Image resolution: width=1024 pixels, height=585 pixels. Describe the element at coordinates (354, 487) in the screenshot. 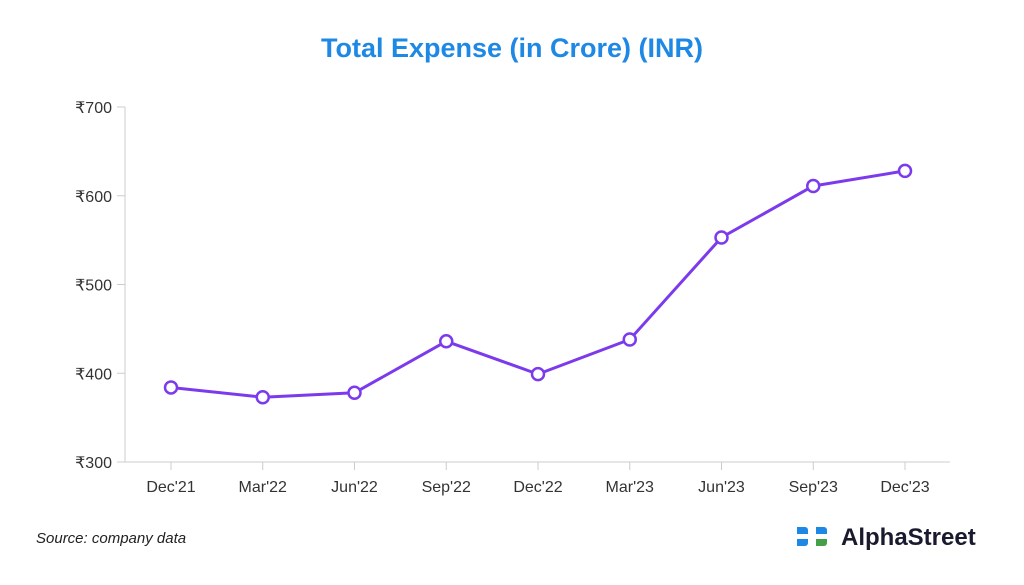

I see `x-tick-label: Jun'22` at that location.